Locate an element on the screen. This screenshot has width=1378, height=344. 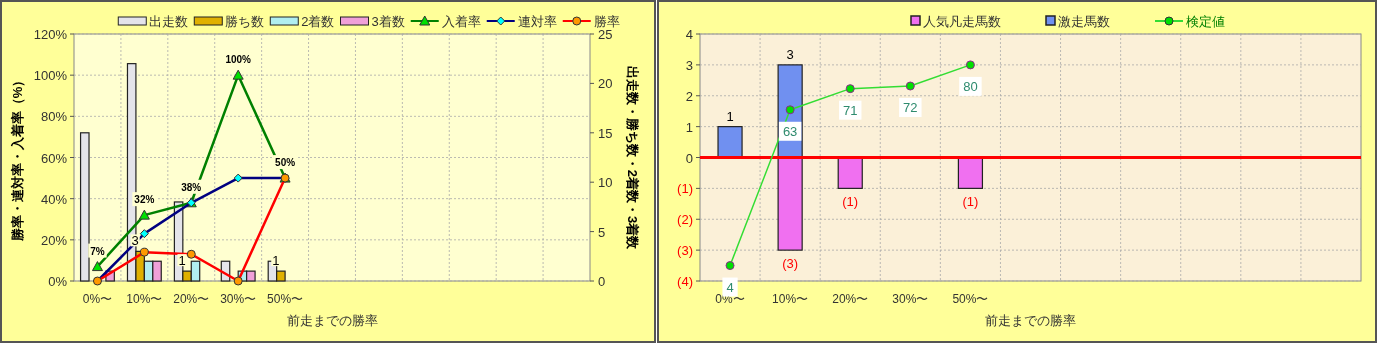
data-label: 100% is located at coordinates (238, 60).